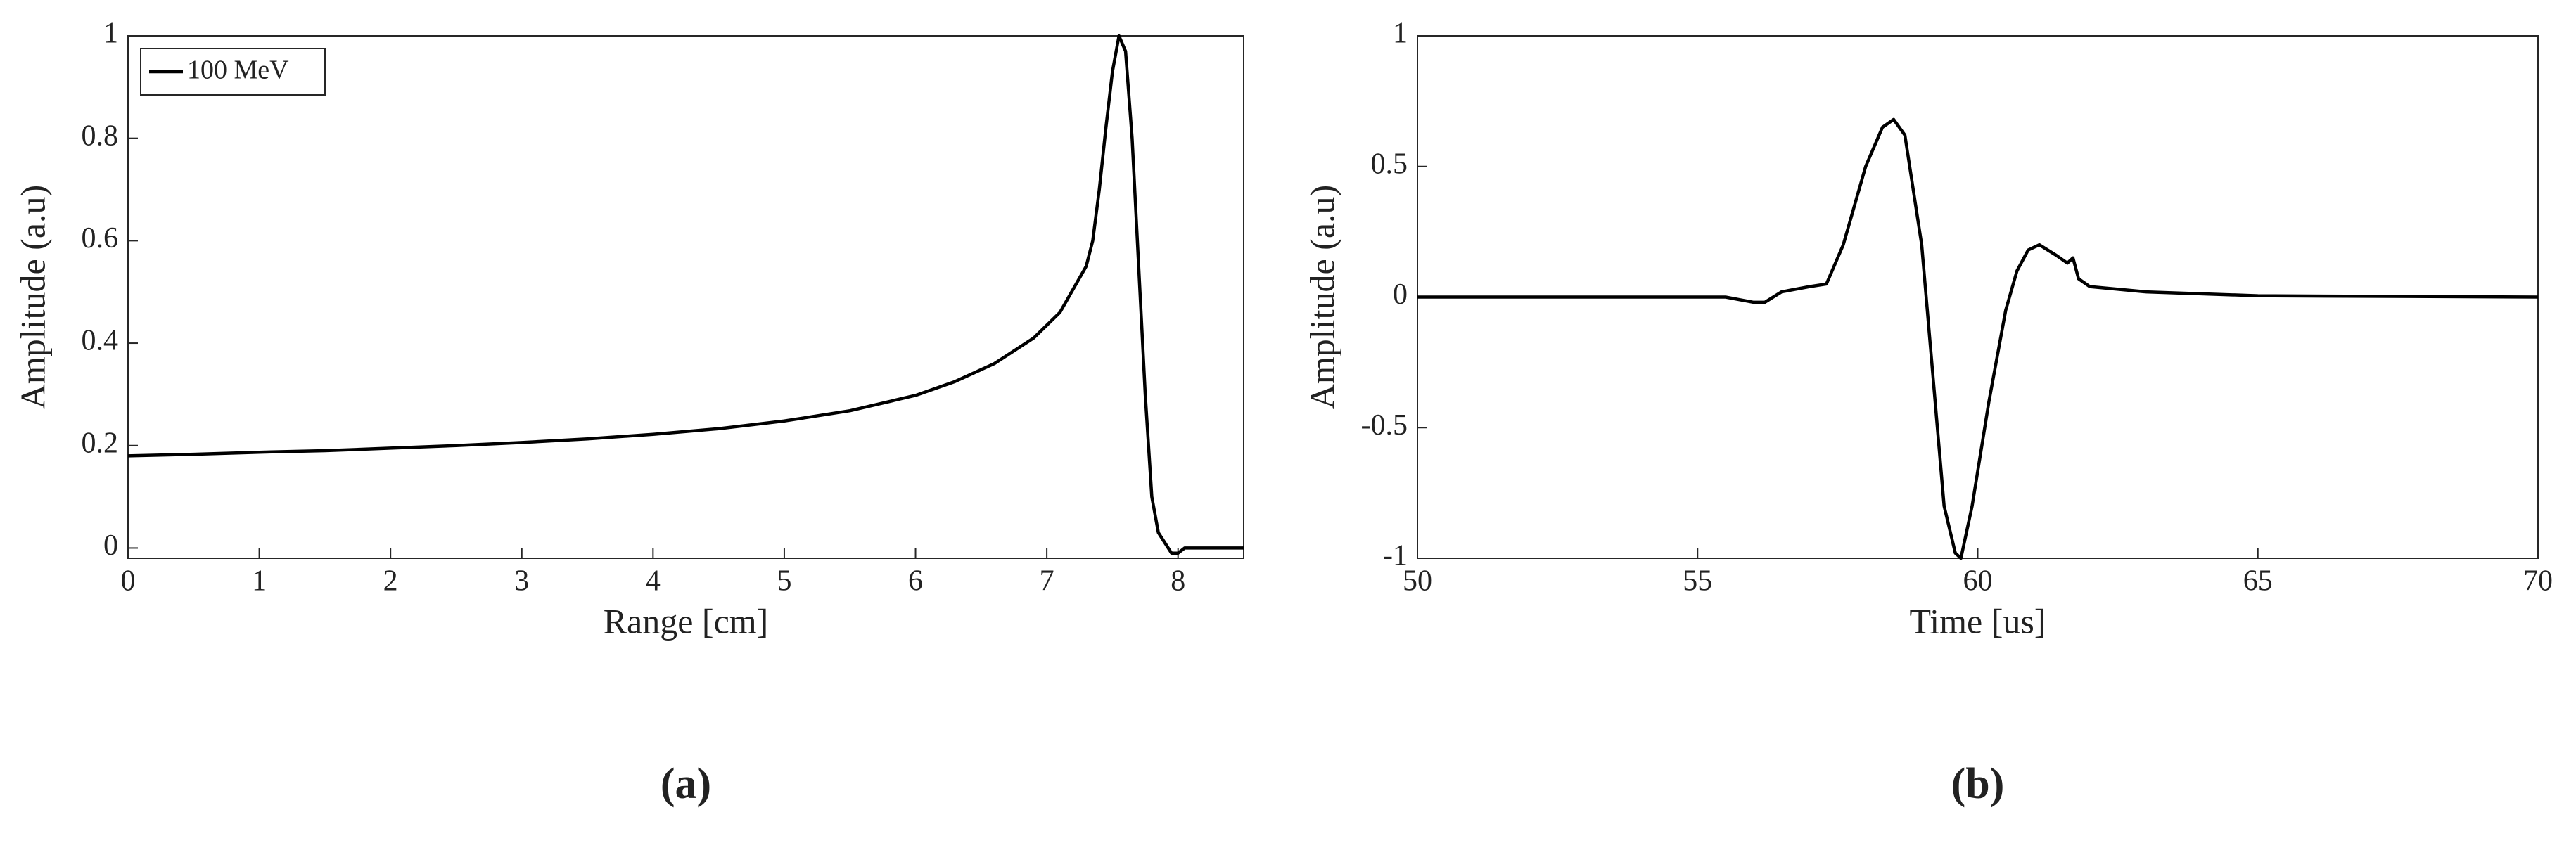 This screenshot has height=843, width=2576. Describe the element at coordinates (686, 784) in the screenshot. I see `panel-caption: (a)` at that location.